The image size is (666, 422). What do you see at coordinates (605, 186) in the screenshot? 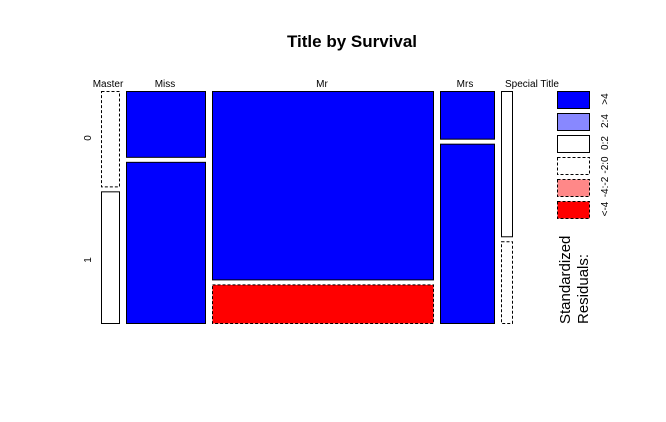
I see `legend-tick-label: -4:-2` at bounding box center [605, 186].